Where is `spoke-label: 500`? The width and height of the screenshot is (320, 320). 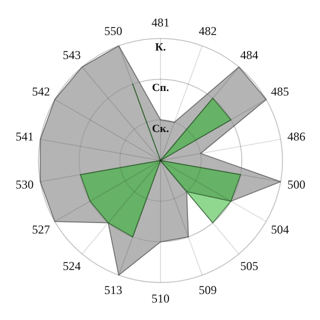 spoke-label: 500 is located at coordinates (296, 184).